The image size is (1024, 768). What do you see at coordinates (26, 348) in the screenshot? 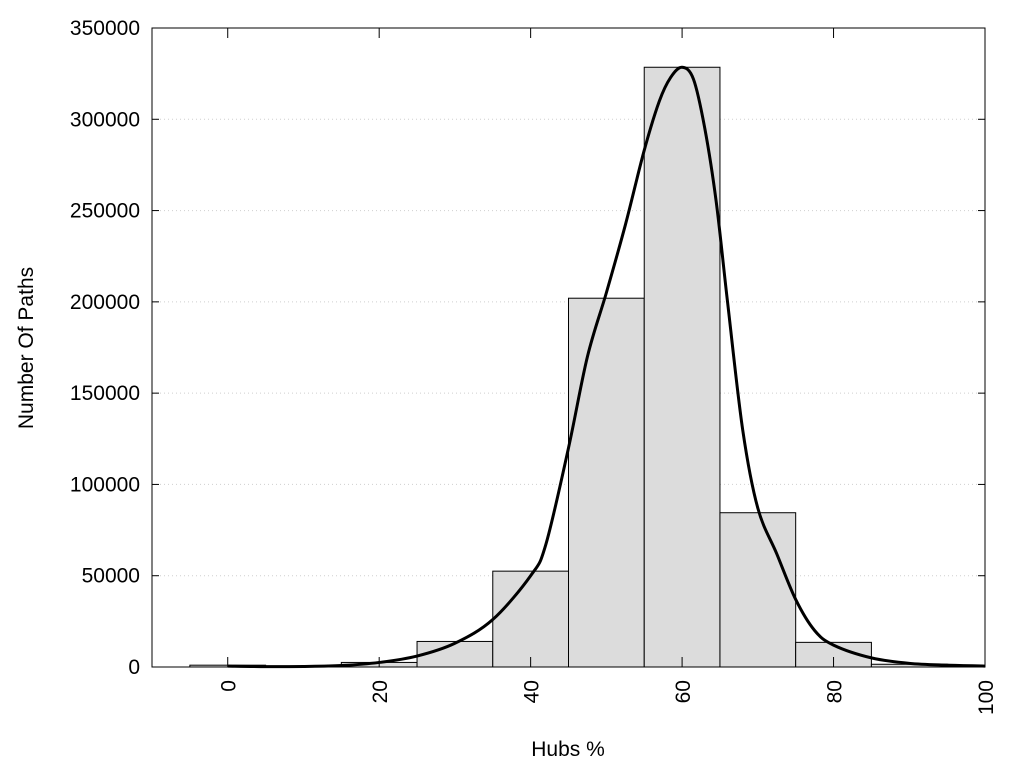
I see `y-axis-title: Number Of Paths` at bounding box center [26, 348].